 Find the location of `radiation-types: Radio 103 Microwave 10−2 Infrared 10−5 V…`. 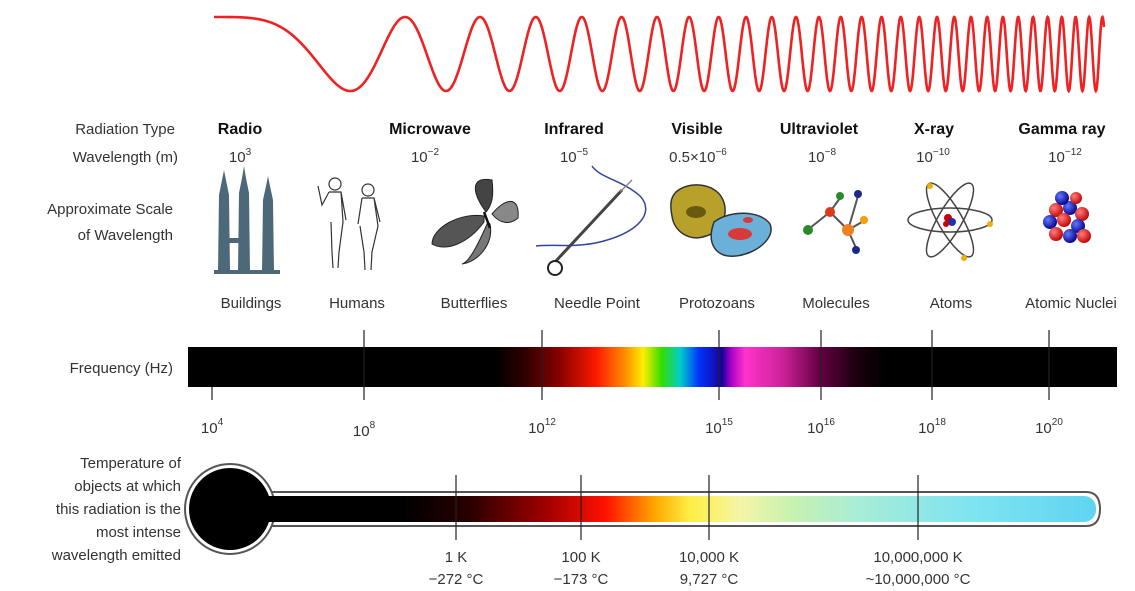

radiation-types: Radio 103 Microwave 10−2 Infrared 10−5 V… is located at coordinates (662, 143).